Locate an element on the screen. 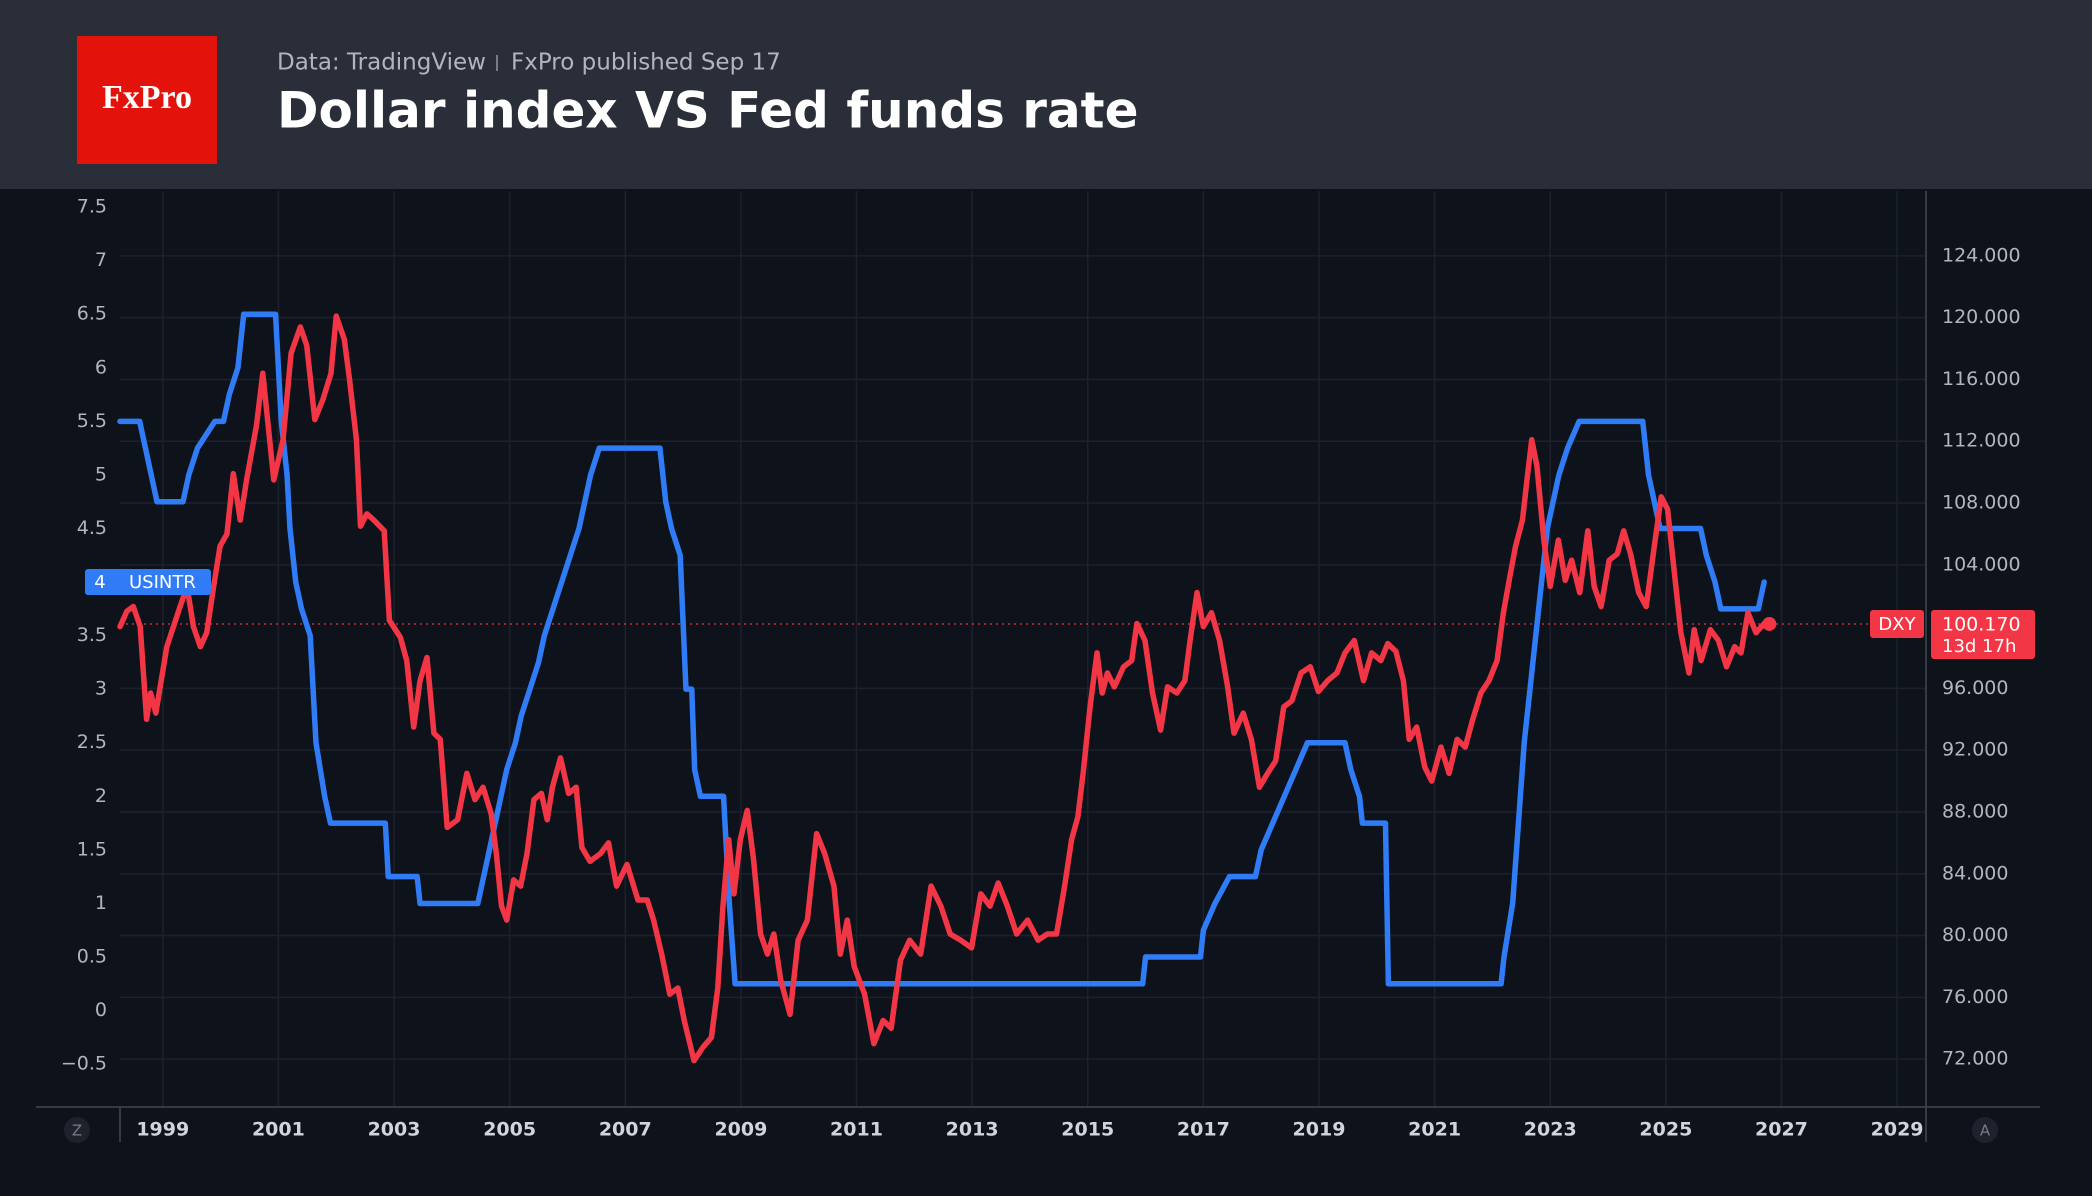 The image size is (2092, 1196). last-point is located at coordinates (1769, 623).